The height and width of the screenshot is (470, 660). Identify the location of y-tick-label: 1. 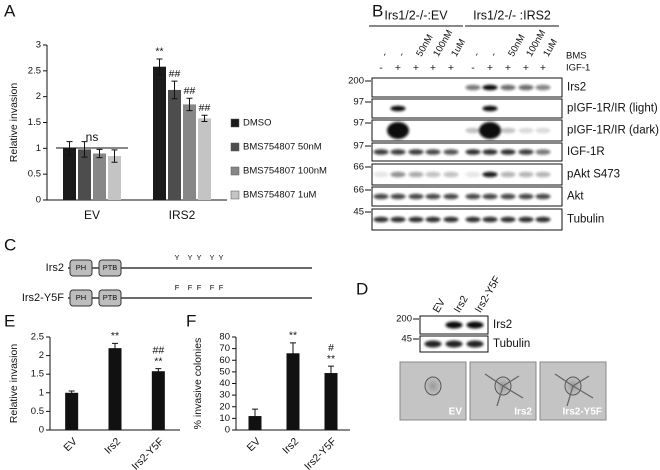
(41, 392).